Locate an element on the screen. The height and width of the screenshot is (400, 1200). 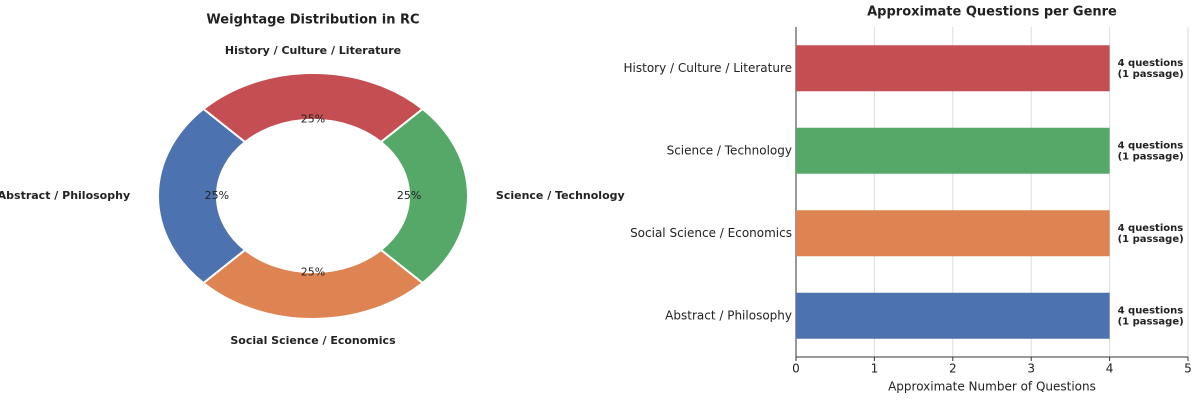
x-tick-label: 1 is located at coordinates (875, 369).